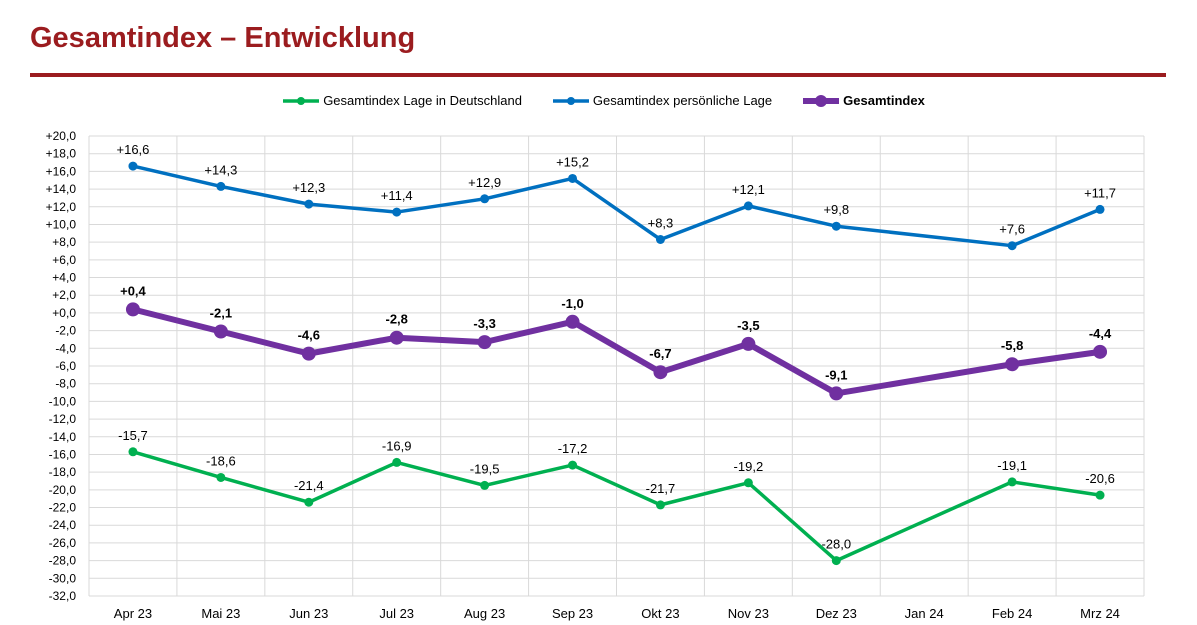 The height and width of the screenshot is (625, 1197). Describe the element at coordinates (1100, 192) in the screenshot. I see `data-label: +11,7` at that location.